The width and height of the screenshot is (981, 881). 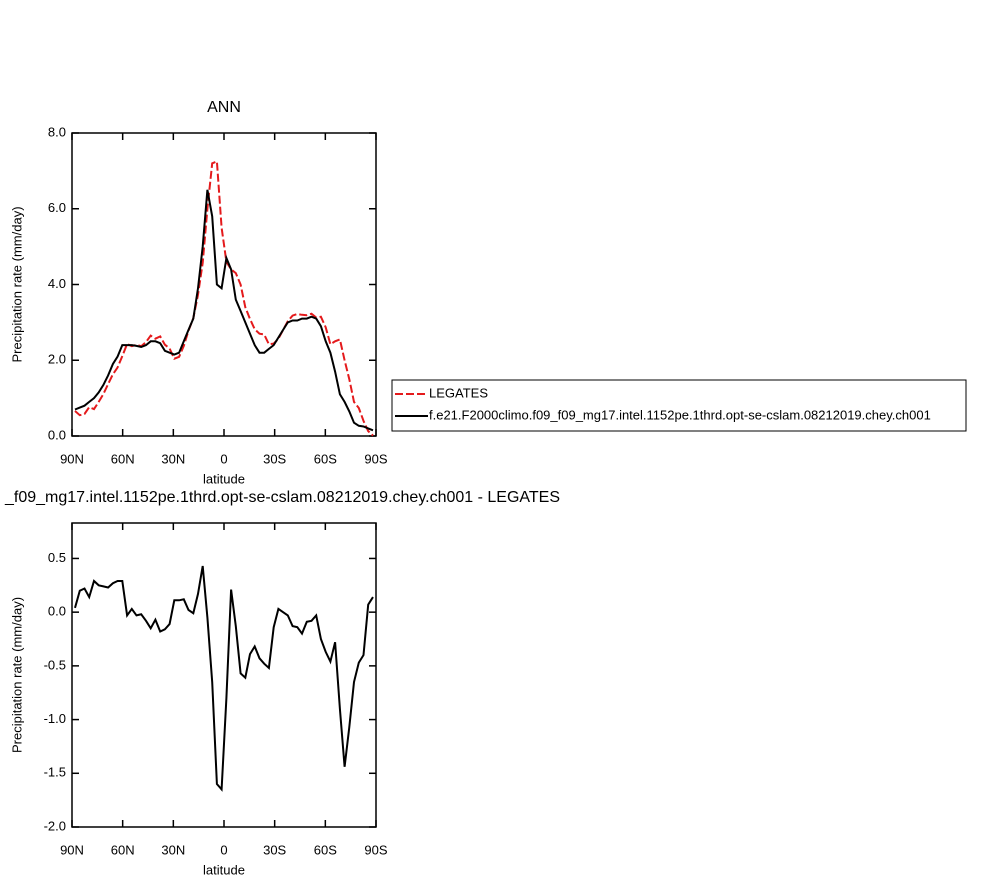 What do you see at coordinates (57, 359) in the screenshot?
I see `y-tick-label: 2.0` at bounding box center [57, 359].